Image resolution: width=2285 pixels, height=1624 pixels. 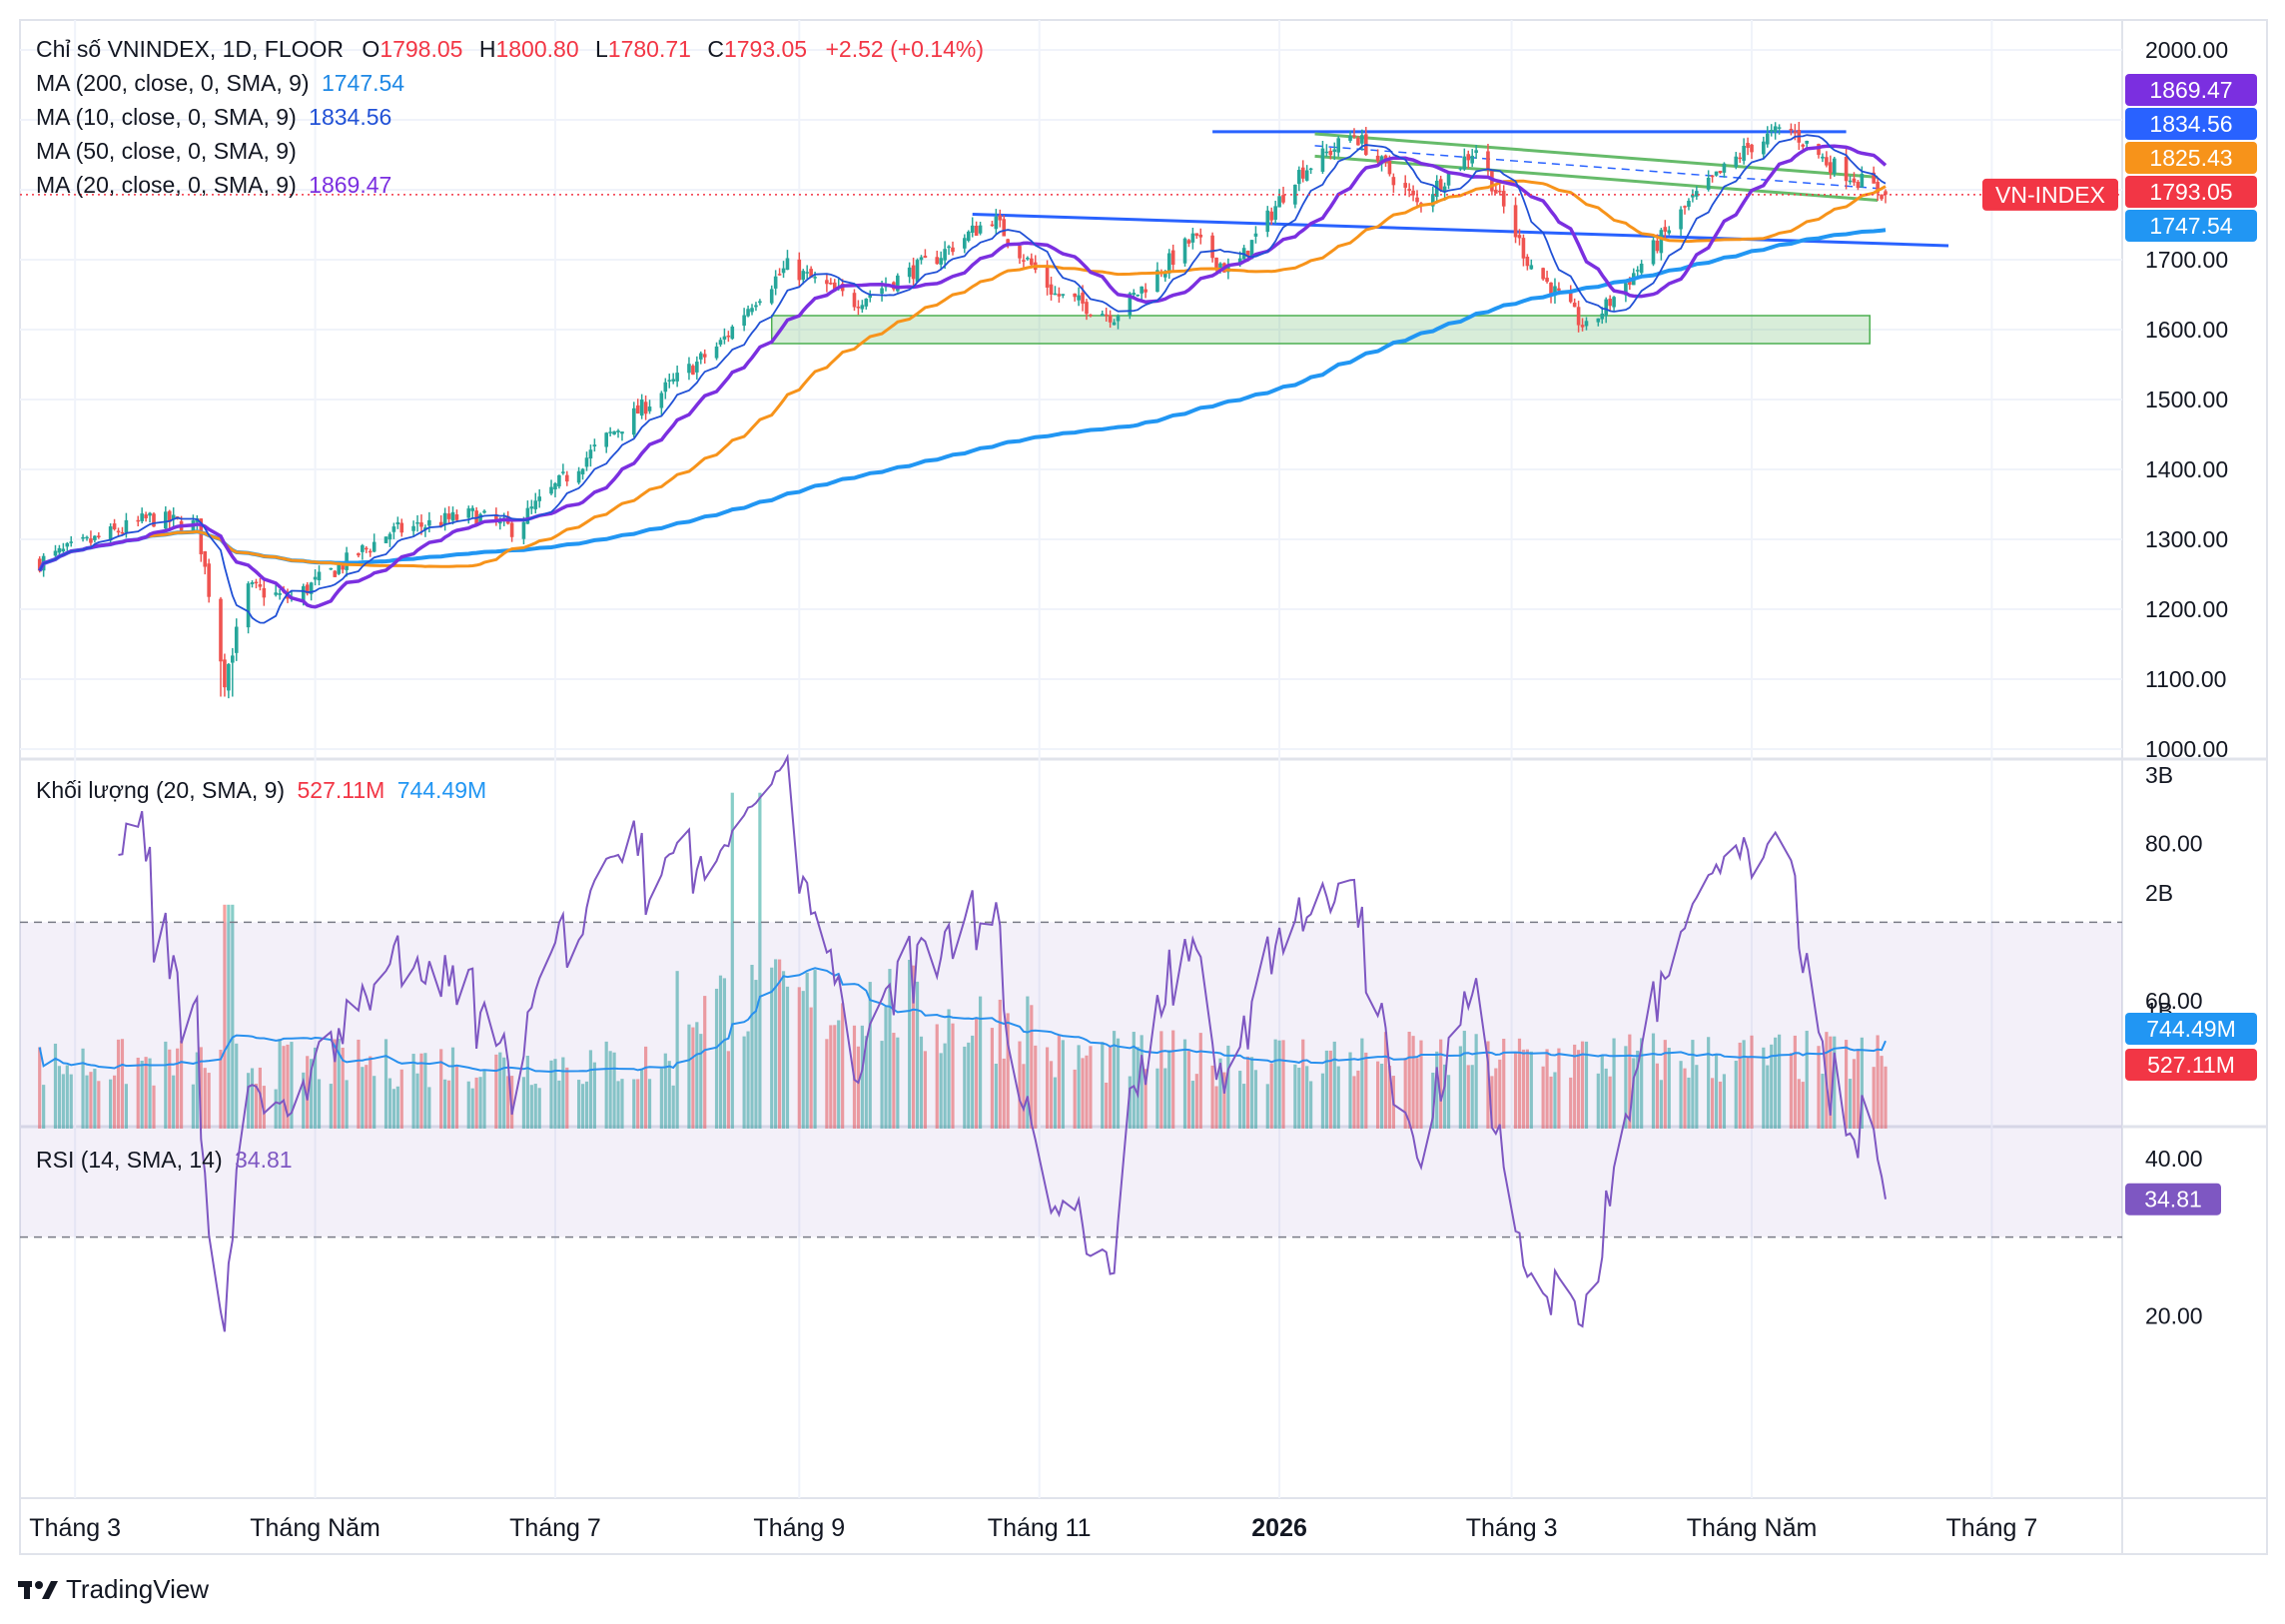 I want to click on symbol-tag-bg, so click(x=2050, y=194).